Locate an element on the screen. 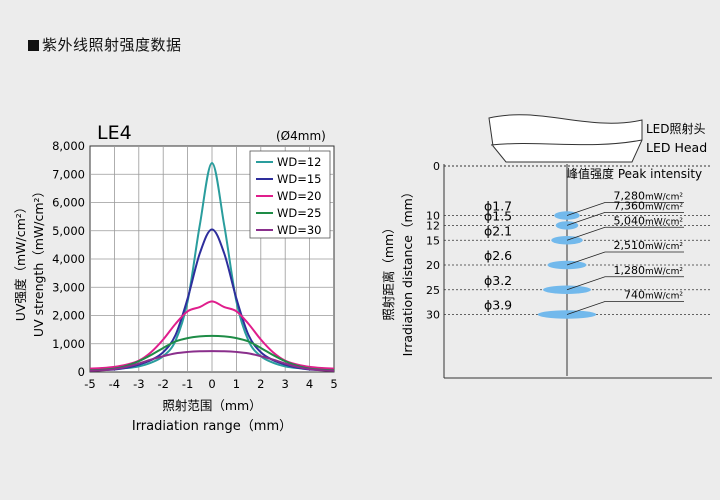 The width and height of the screenshot is (720, 500). y-tick-label: 2,000 is located at coordinates (68, 316).